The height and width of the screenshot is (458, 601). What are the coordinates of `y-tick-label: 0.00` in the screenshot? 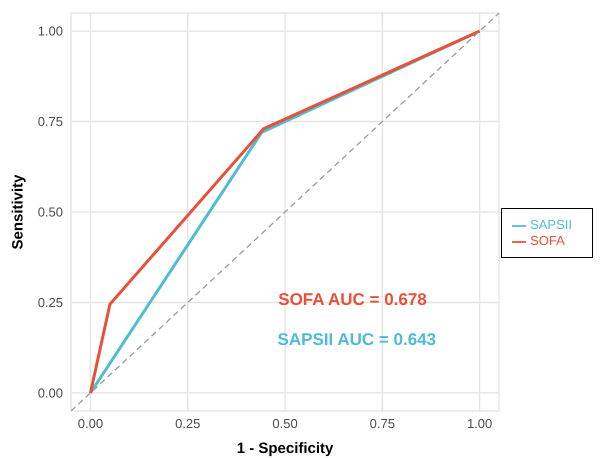 It's located at (50, 393).